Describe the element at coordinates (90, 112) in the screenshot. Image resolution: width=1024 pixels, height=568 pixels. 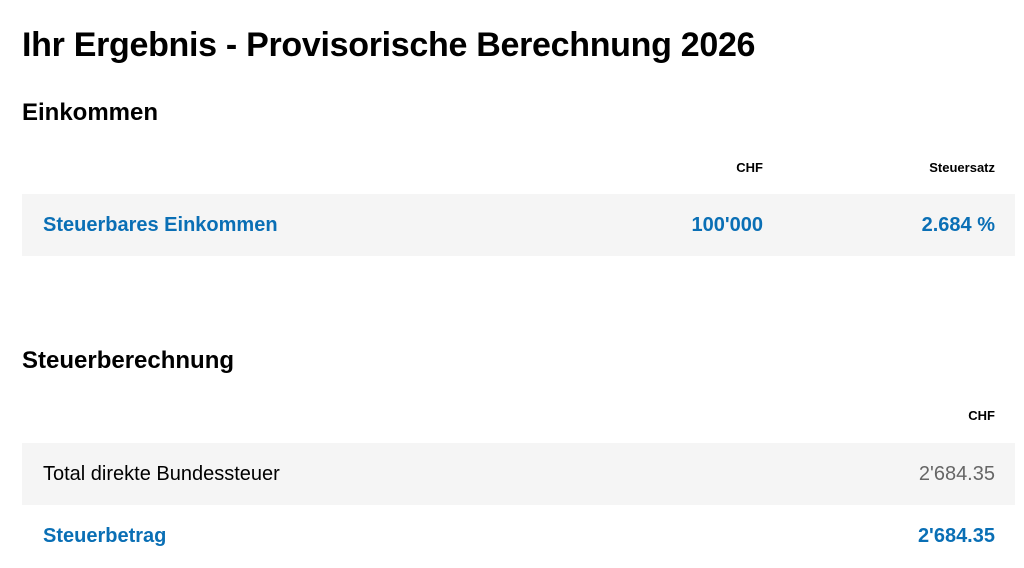
I see `section-heading-einkommen: Einkommen` at that location.